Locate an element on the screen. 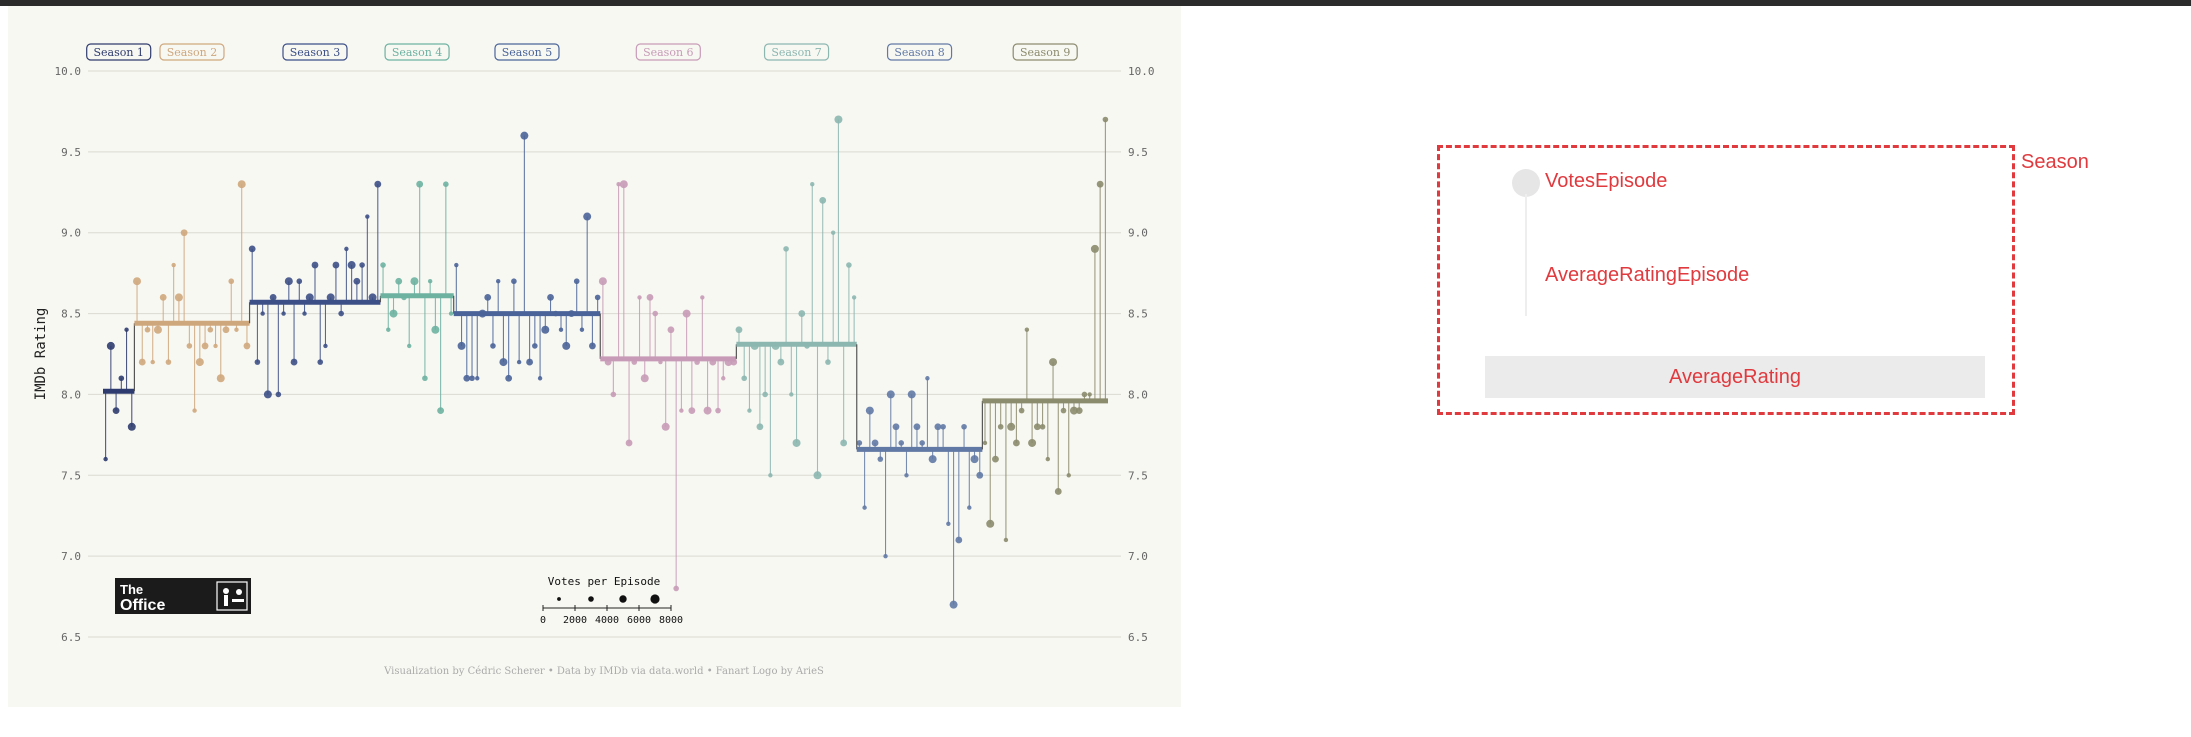 This screenshot has width=2191, height=737. legend-average-rating-label: AverageRating is located at coordinates (1735, 376).